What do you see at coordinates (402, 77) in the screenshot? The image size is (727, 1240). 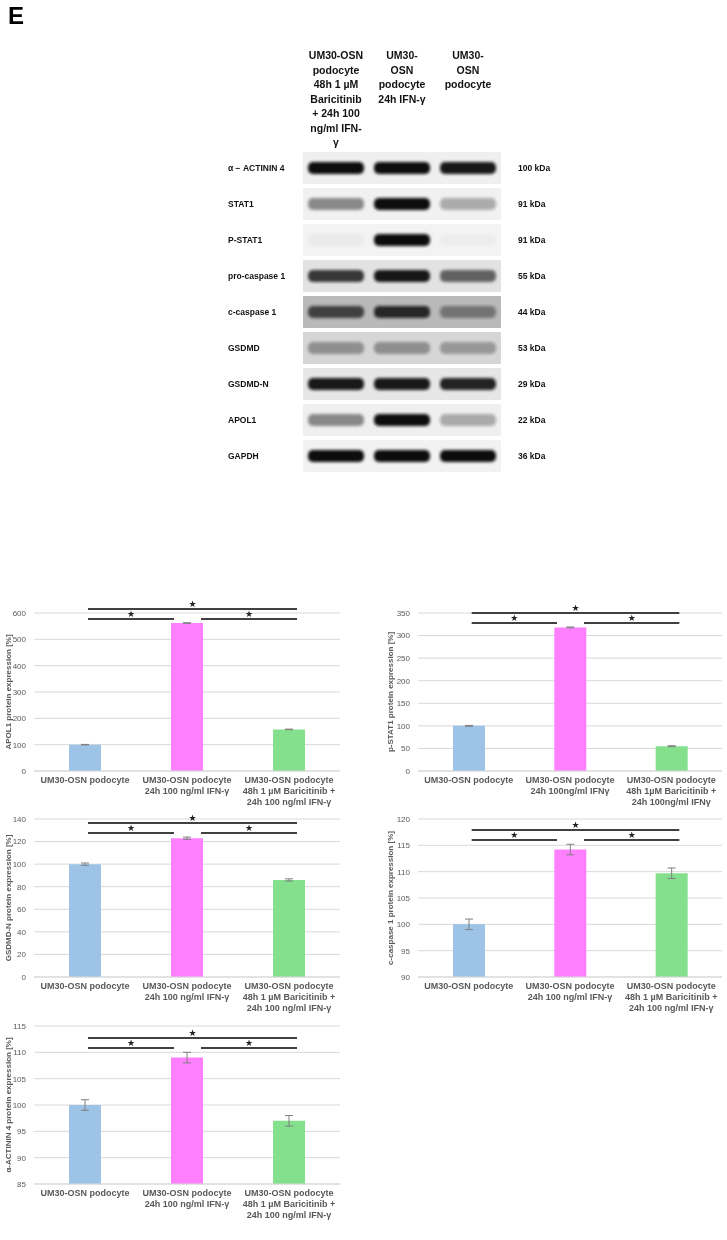 I see `category-label: UM30-OSN podocyte 24h IFN-γ` at bounding box center [402, 77].